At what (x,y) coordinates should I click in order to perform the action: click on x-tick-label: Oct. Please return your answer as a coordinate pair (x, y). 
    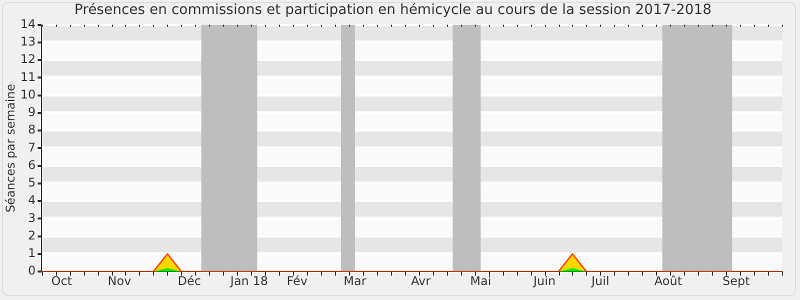
    Looking at the image, I should click on (61, 281).